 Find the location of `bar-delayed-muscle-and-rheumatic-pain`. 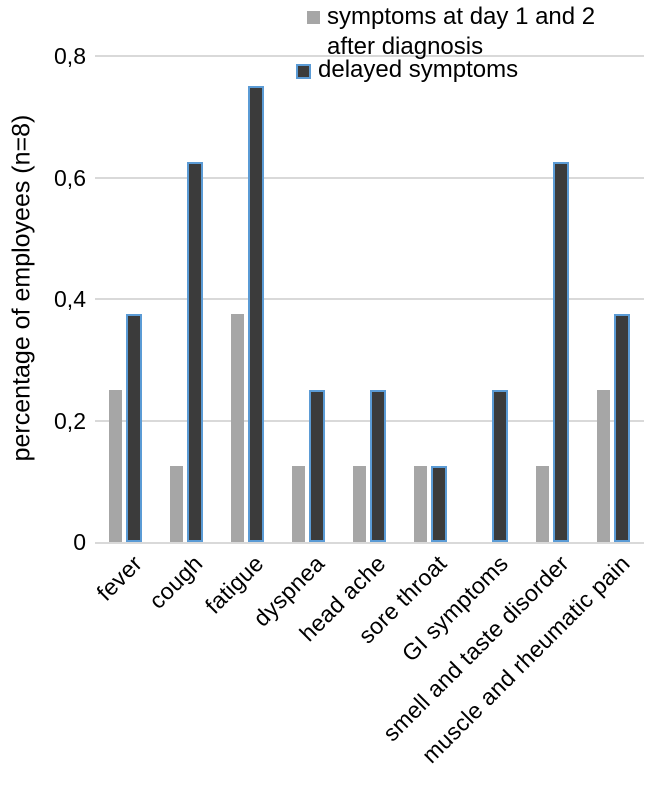

bar-delayed-muscle-and-rheumatic-pain is located at coordinates (622, 428).